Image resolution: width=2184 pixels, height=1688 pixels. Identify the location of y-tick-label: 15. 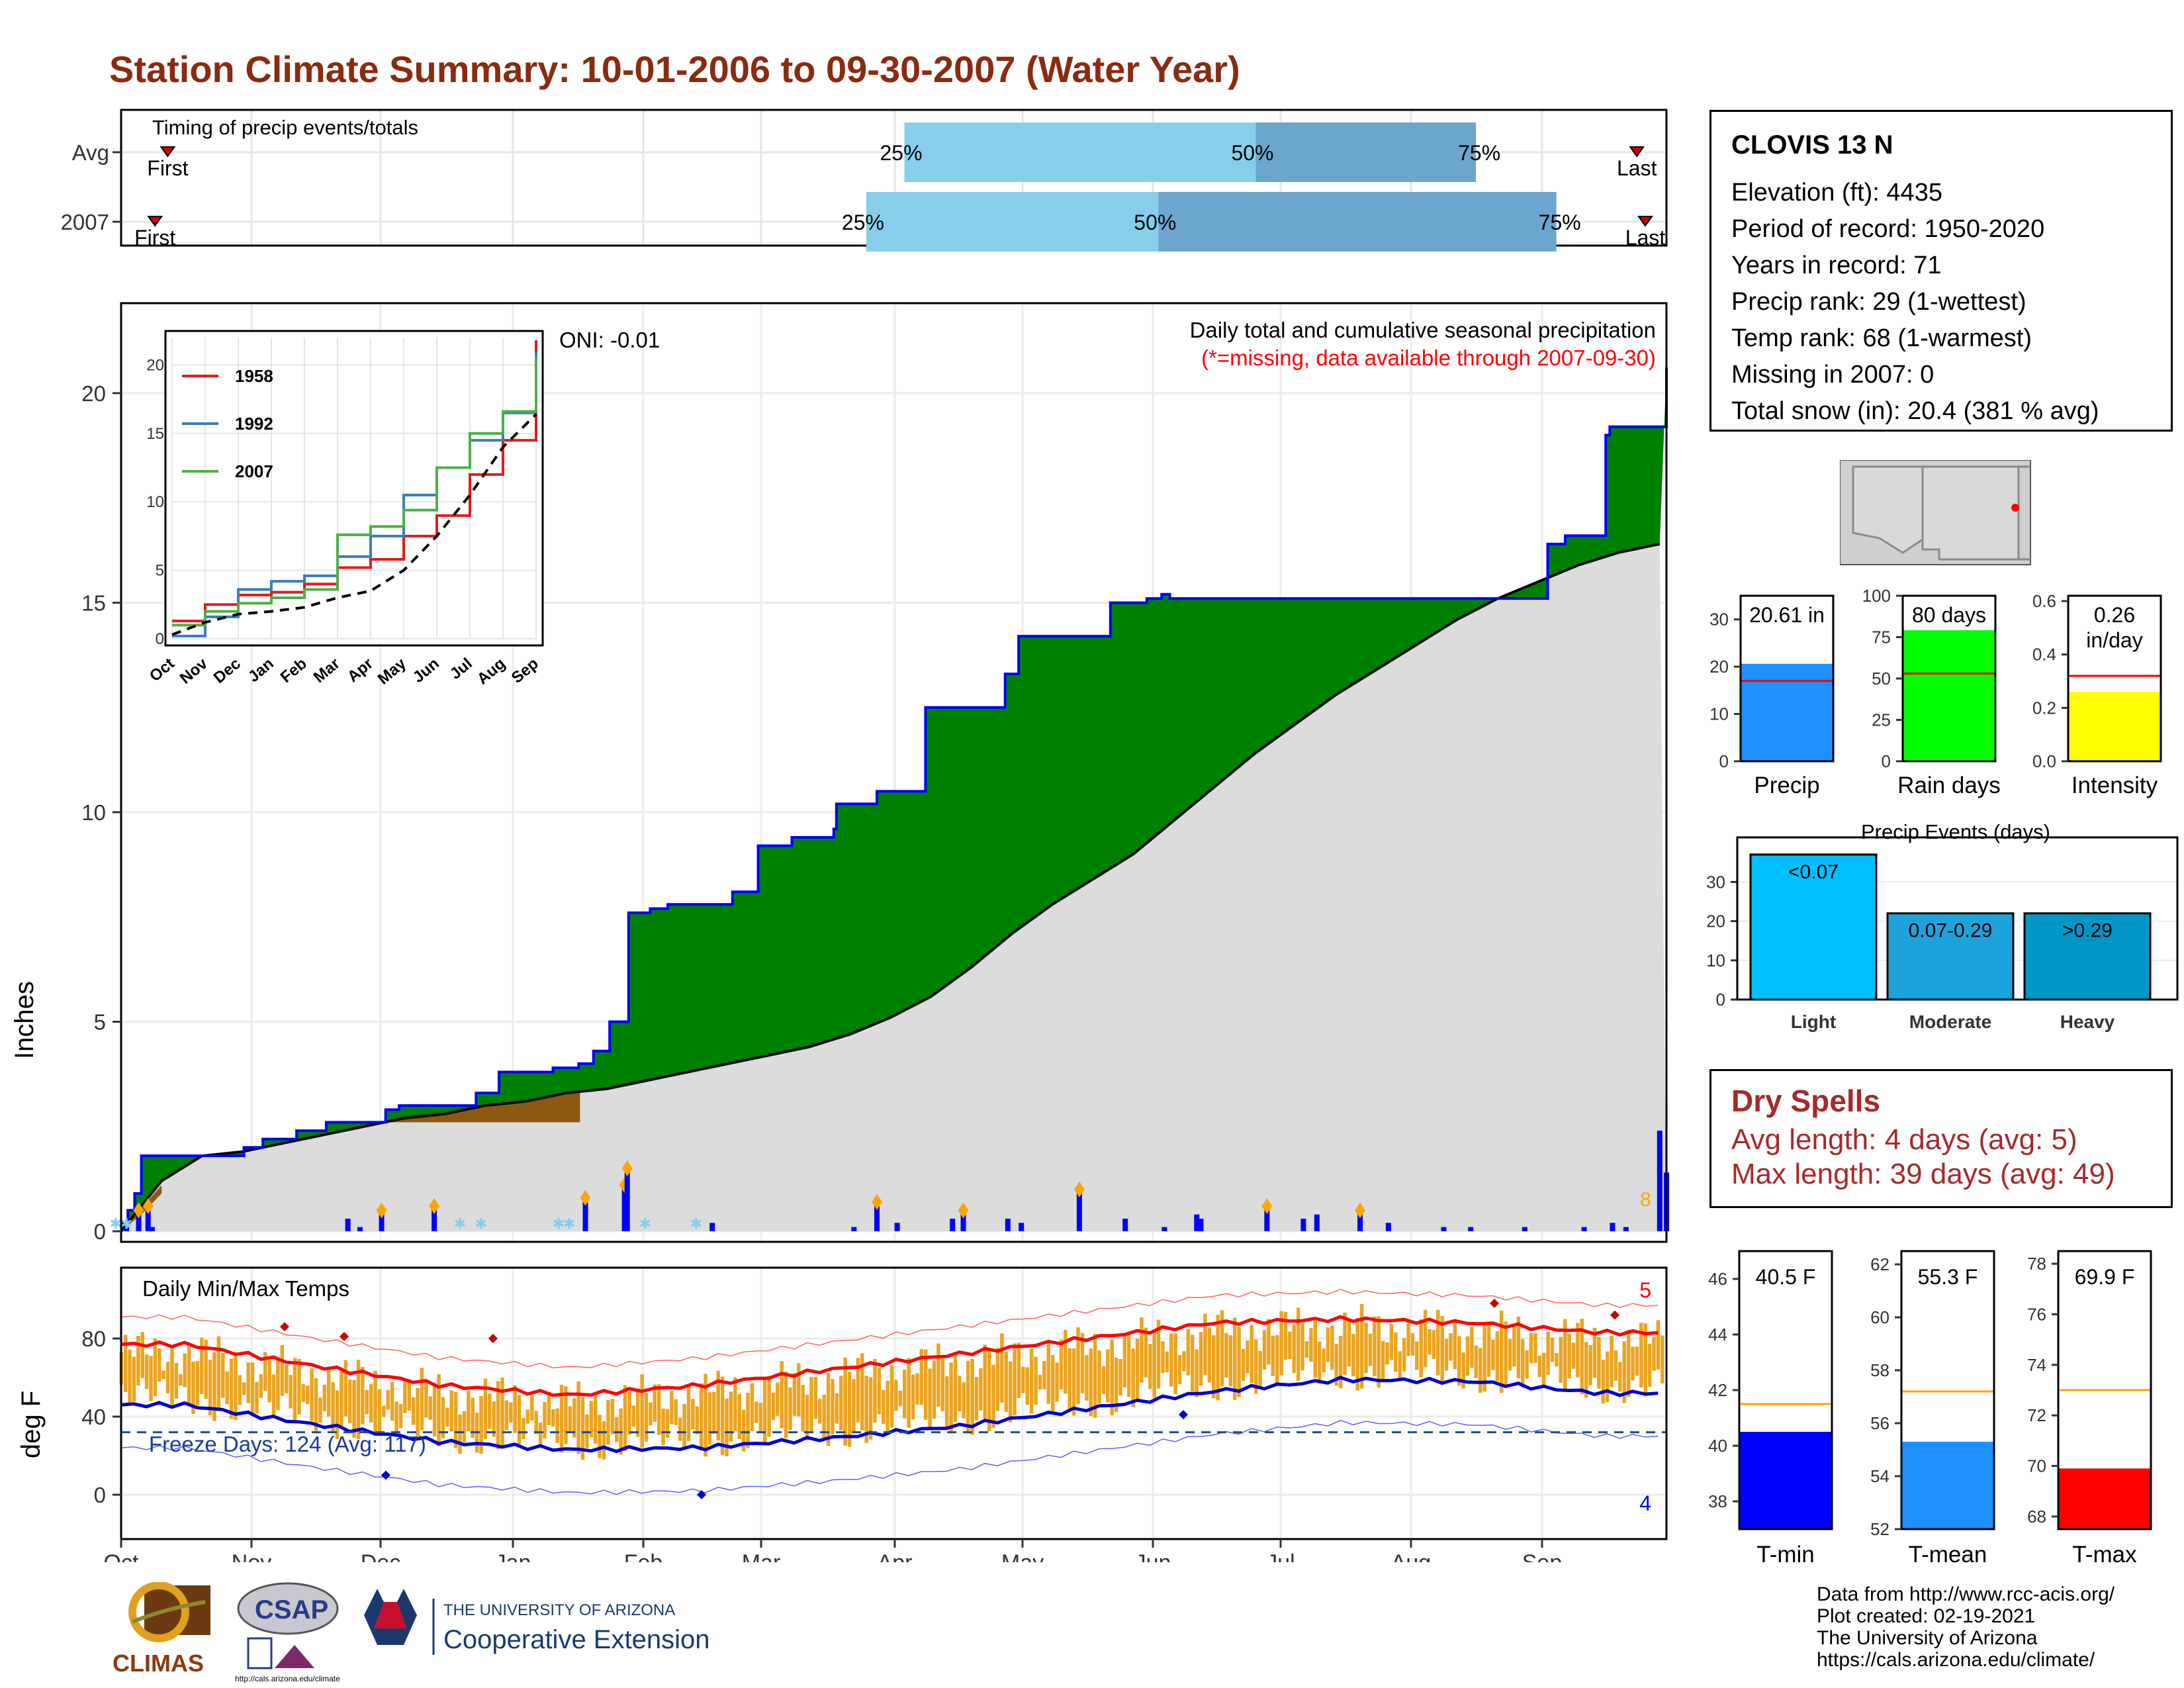
(93, 602).